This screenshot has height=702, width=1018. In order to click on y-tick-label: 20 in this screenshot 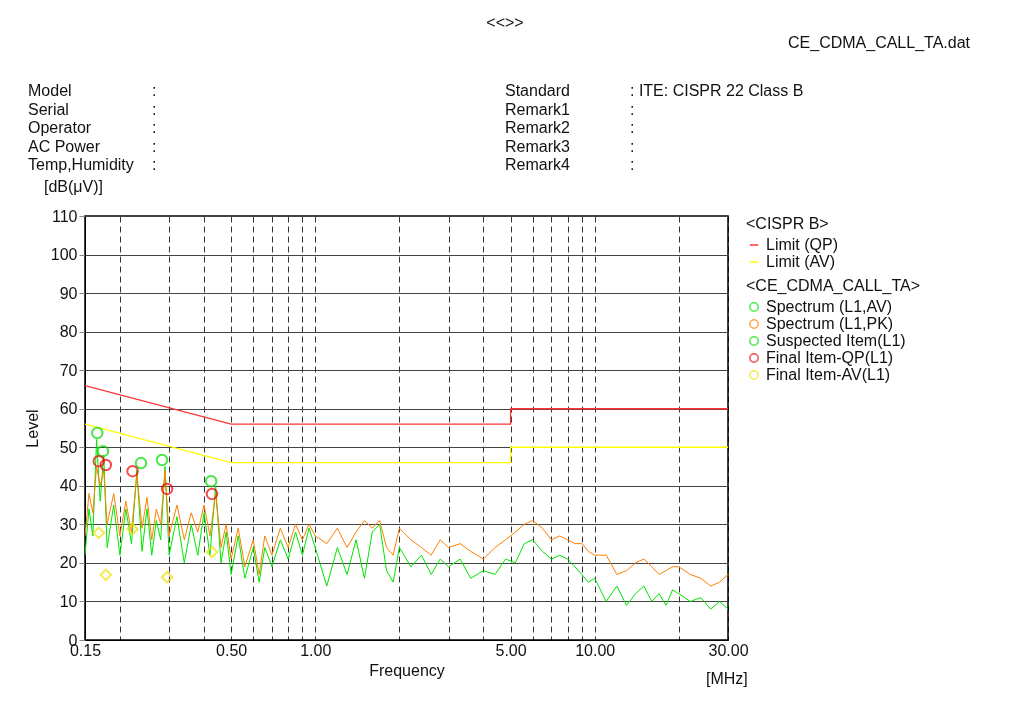, I will do `click(68, 563)`.